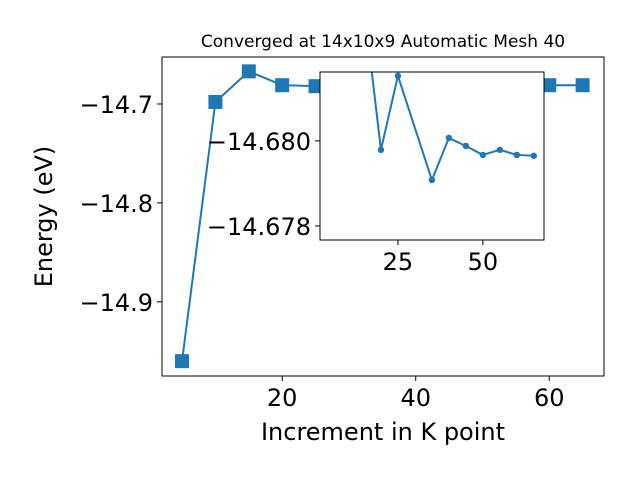  Describe the element at coordinates (383, 432) in the screenshot. I see `x-axis-label: Increment in K point` at that location.